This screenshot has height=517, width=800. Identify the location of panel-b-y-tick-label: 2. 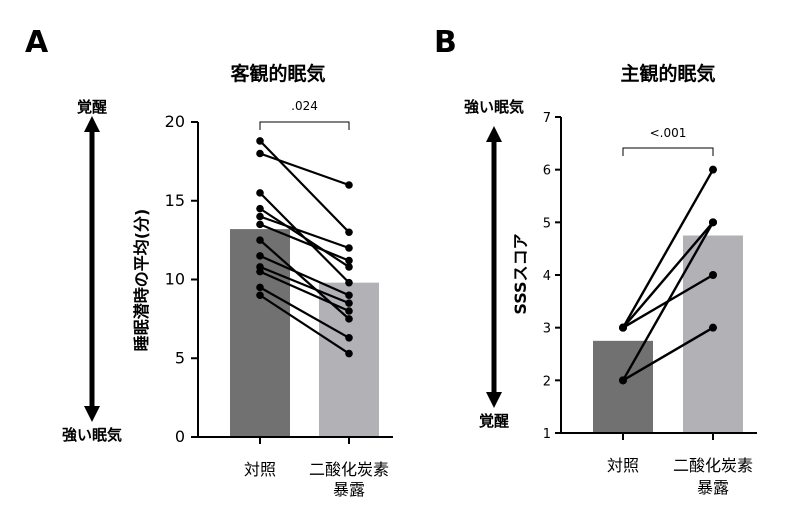
(547, 381).